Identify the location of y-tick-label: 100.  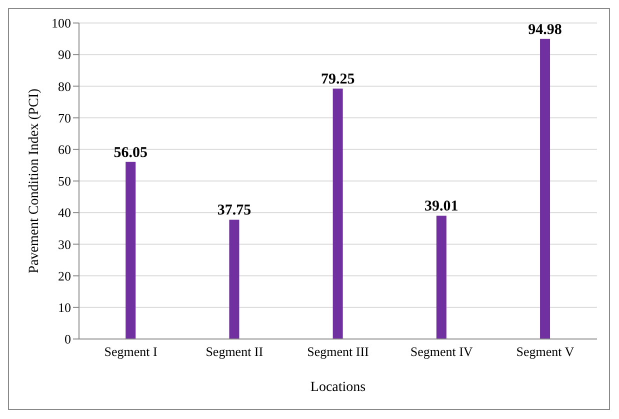
(61, 23).